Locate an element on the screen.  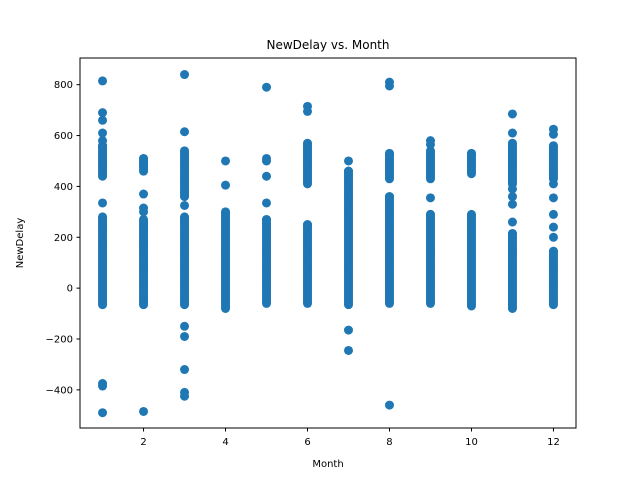
x-tick-label: 4 is located at coordinates (225, 442).